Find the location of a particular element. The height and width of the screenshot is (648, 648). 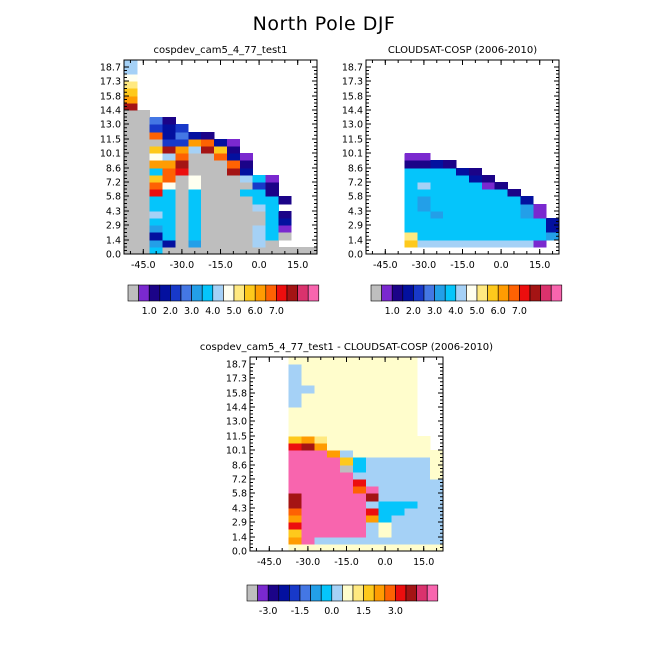

colorbar-diff: -3.0 -1.5 0.0 1.5 3.0 is located at coordinates (342, 600).